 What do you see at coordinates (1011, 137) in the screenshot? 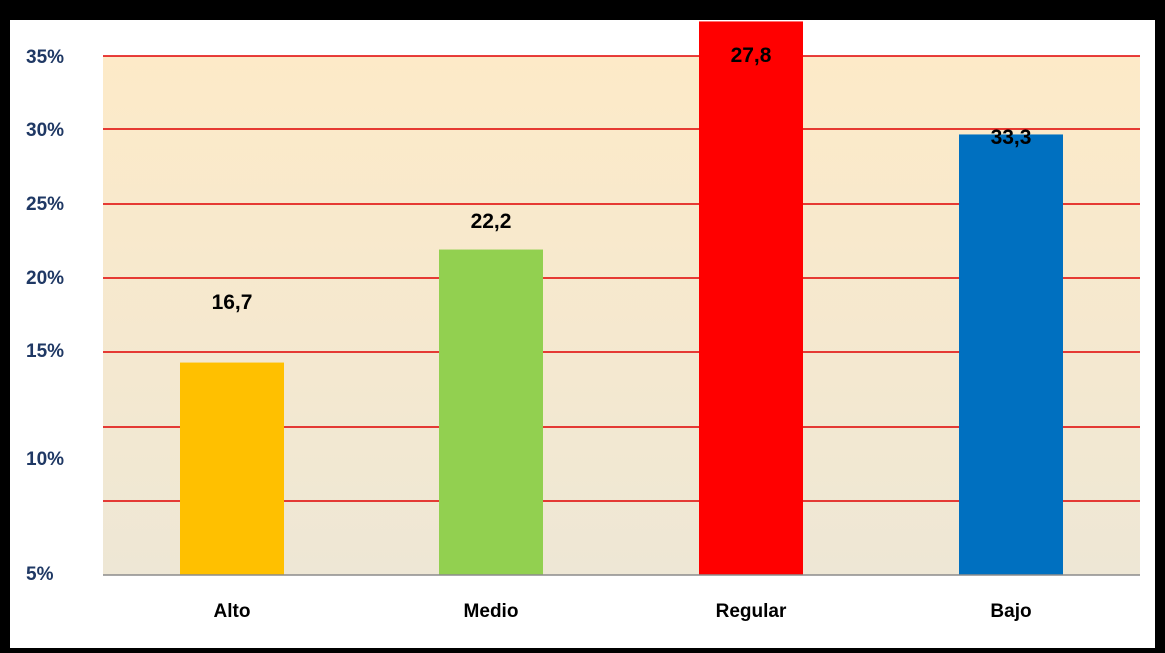
I see `data-label-bajo: 33,3` at bounding box center [1011, 137].